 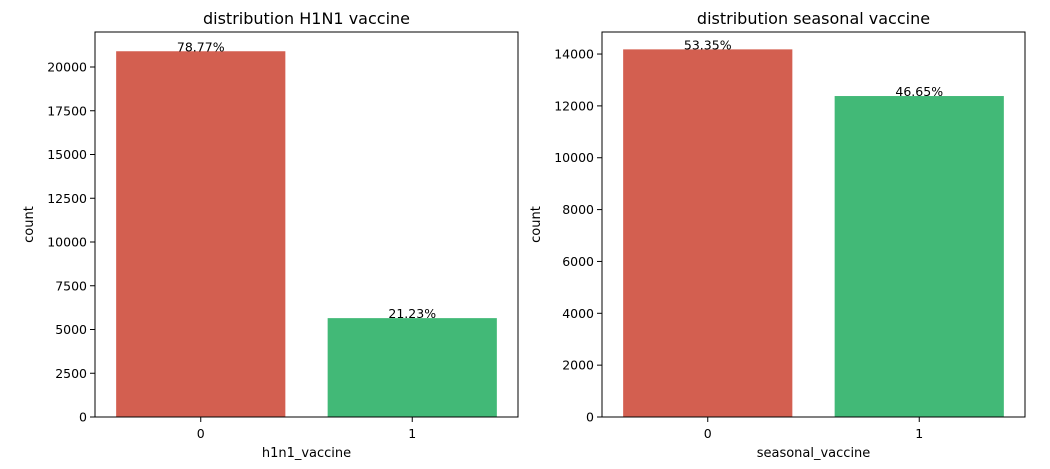 What do you see at coordinates (306, 453) in the screenshot?
I see `x-axis-label: h1n1_vaccine` at bounding box center [306, 453].